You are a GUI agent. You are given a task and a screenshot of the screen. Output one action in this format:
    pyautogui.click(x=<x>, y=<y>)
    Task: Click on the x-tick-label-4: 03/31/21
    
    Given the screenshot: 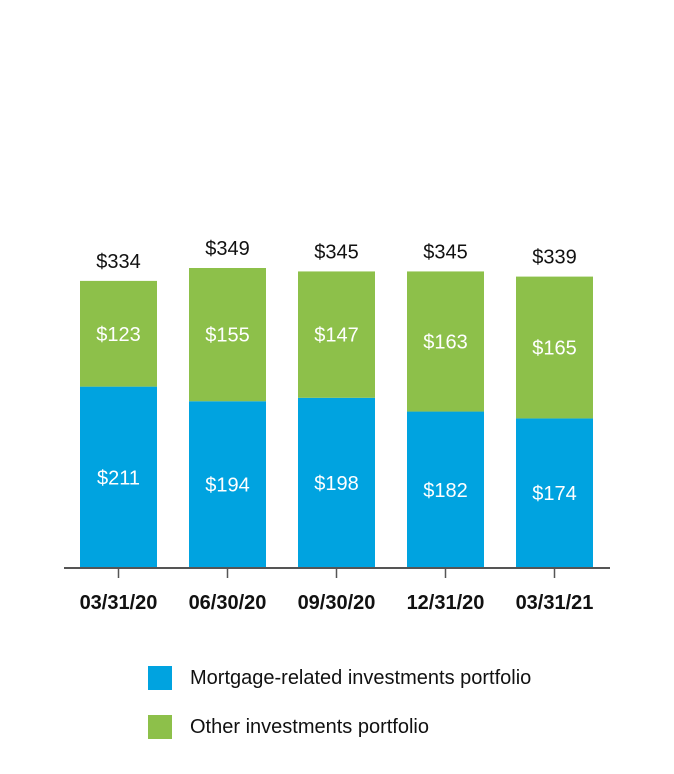 What is the action you would take?
    pyautogui.click(x=555, y=603)
    